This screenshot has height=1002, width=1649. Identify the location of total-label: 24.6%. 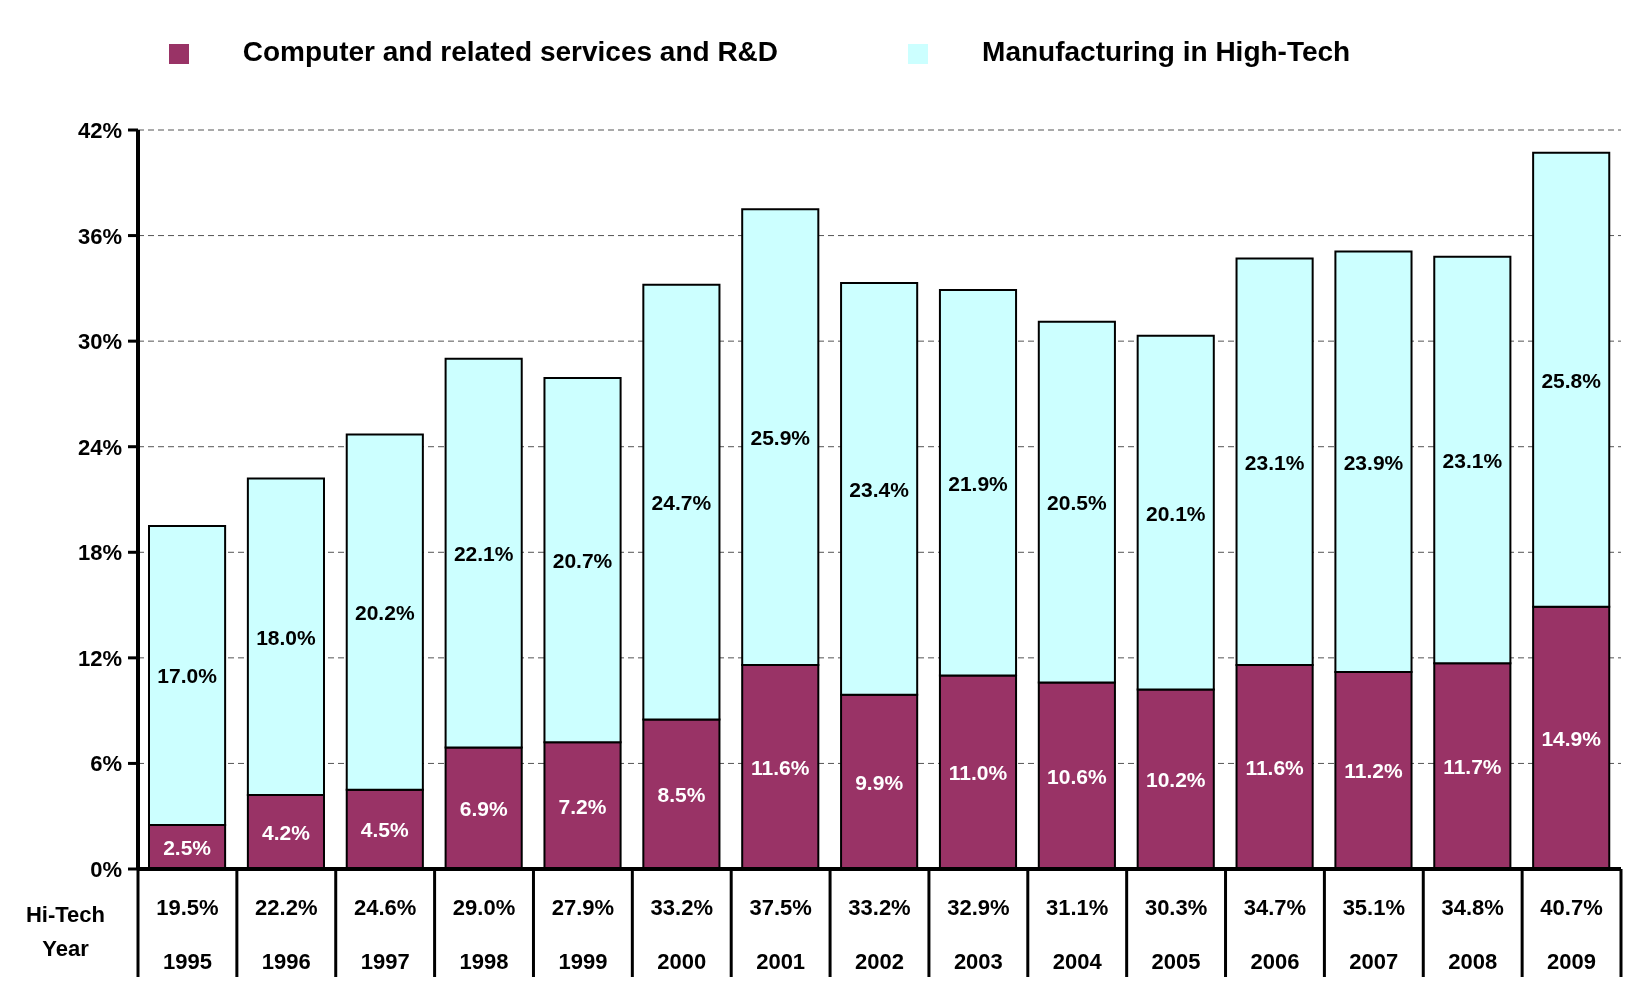
(385, 907).